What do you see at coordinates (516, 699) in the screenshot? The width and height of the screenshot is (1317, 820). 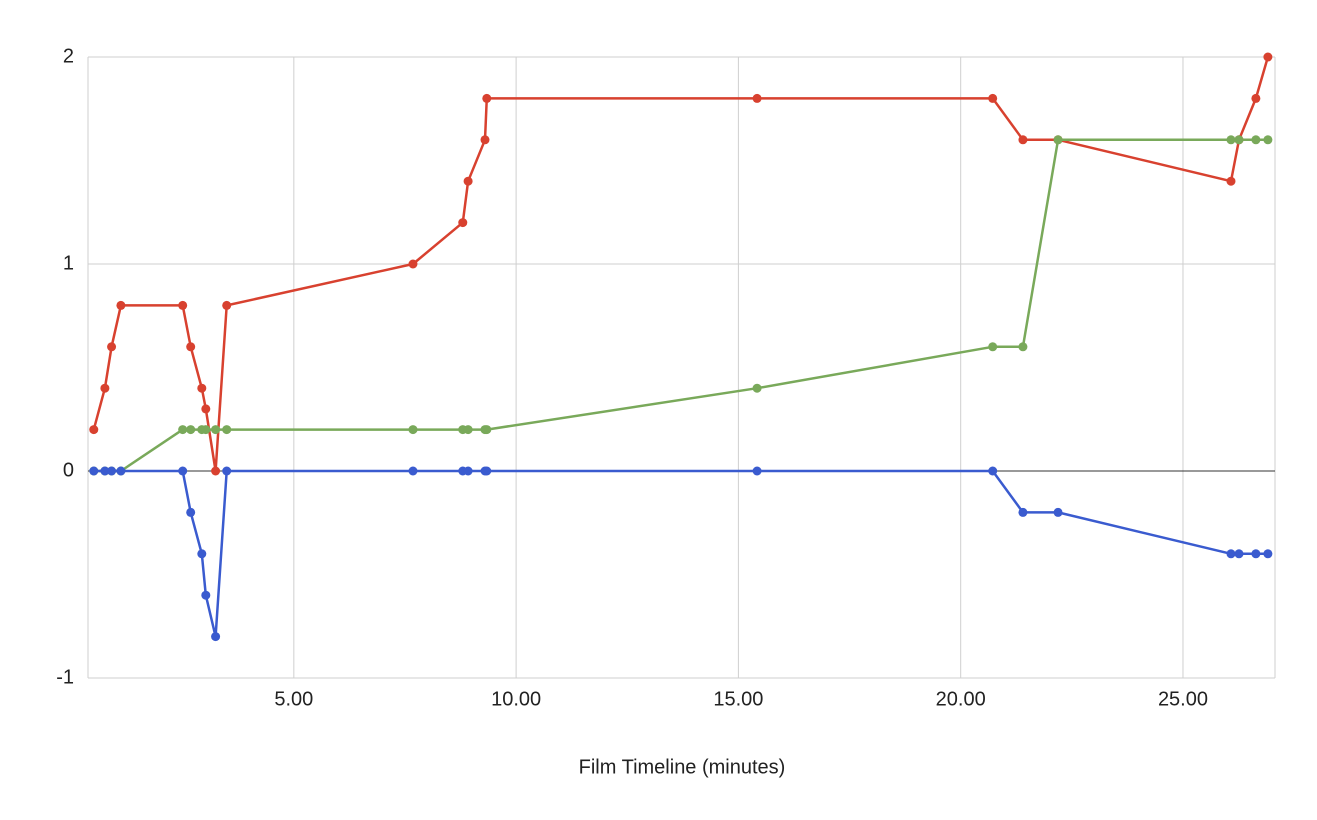 I see `x-tick-label: 10.00` at bounding box center [516, 699].